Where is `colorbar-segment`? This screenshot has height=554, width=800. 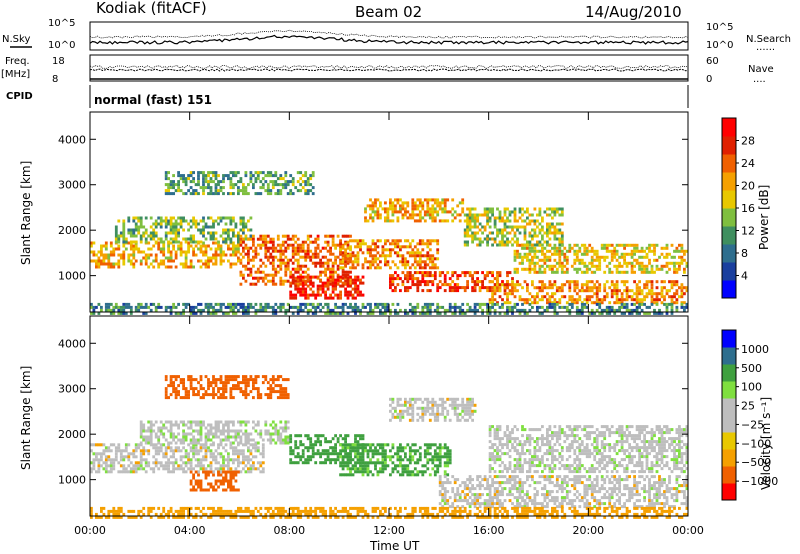
colorbar-segment is located at coordinates (729, 163).